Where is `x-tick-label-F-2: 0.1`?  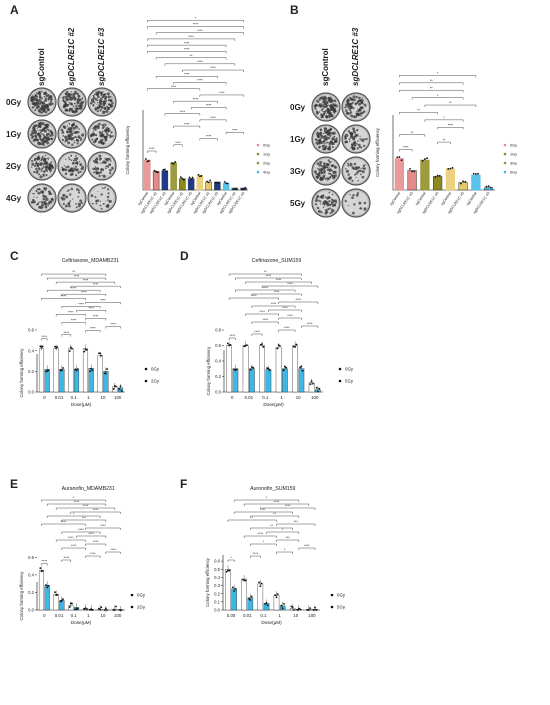
x-tick-label-F-2: 0.1 is located at coordinates (263, 615).